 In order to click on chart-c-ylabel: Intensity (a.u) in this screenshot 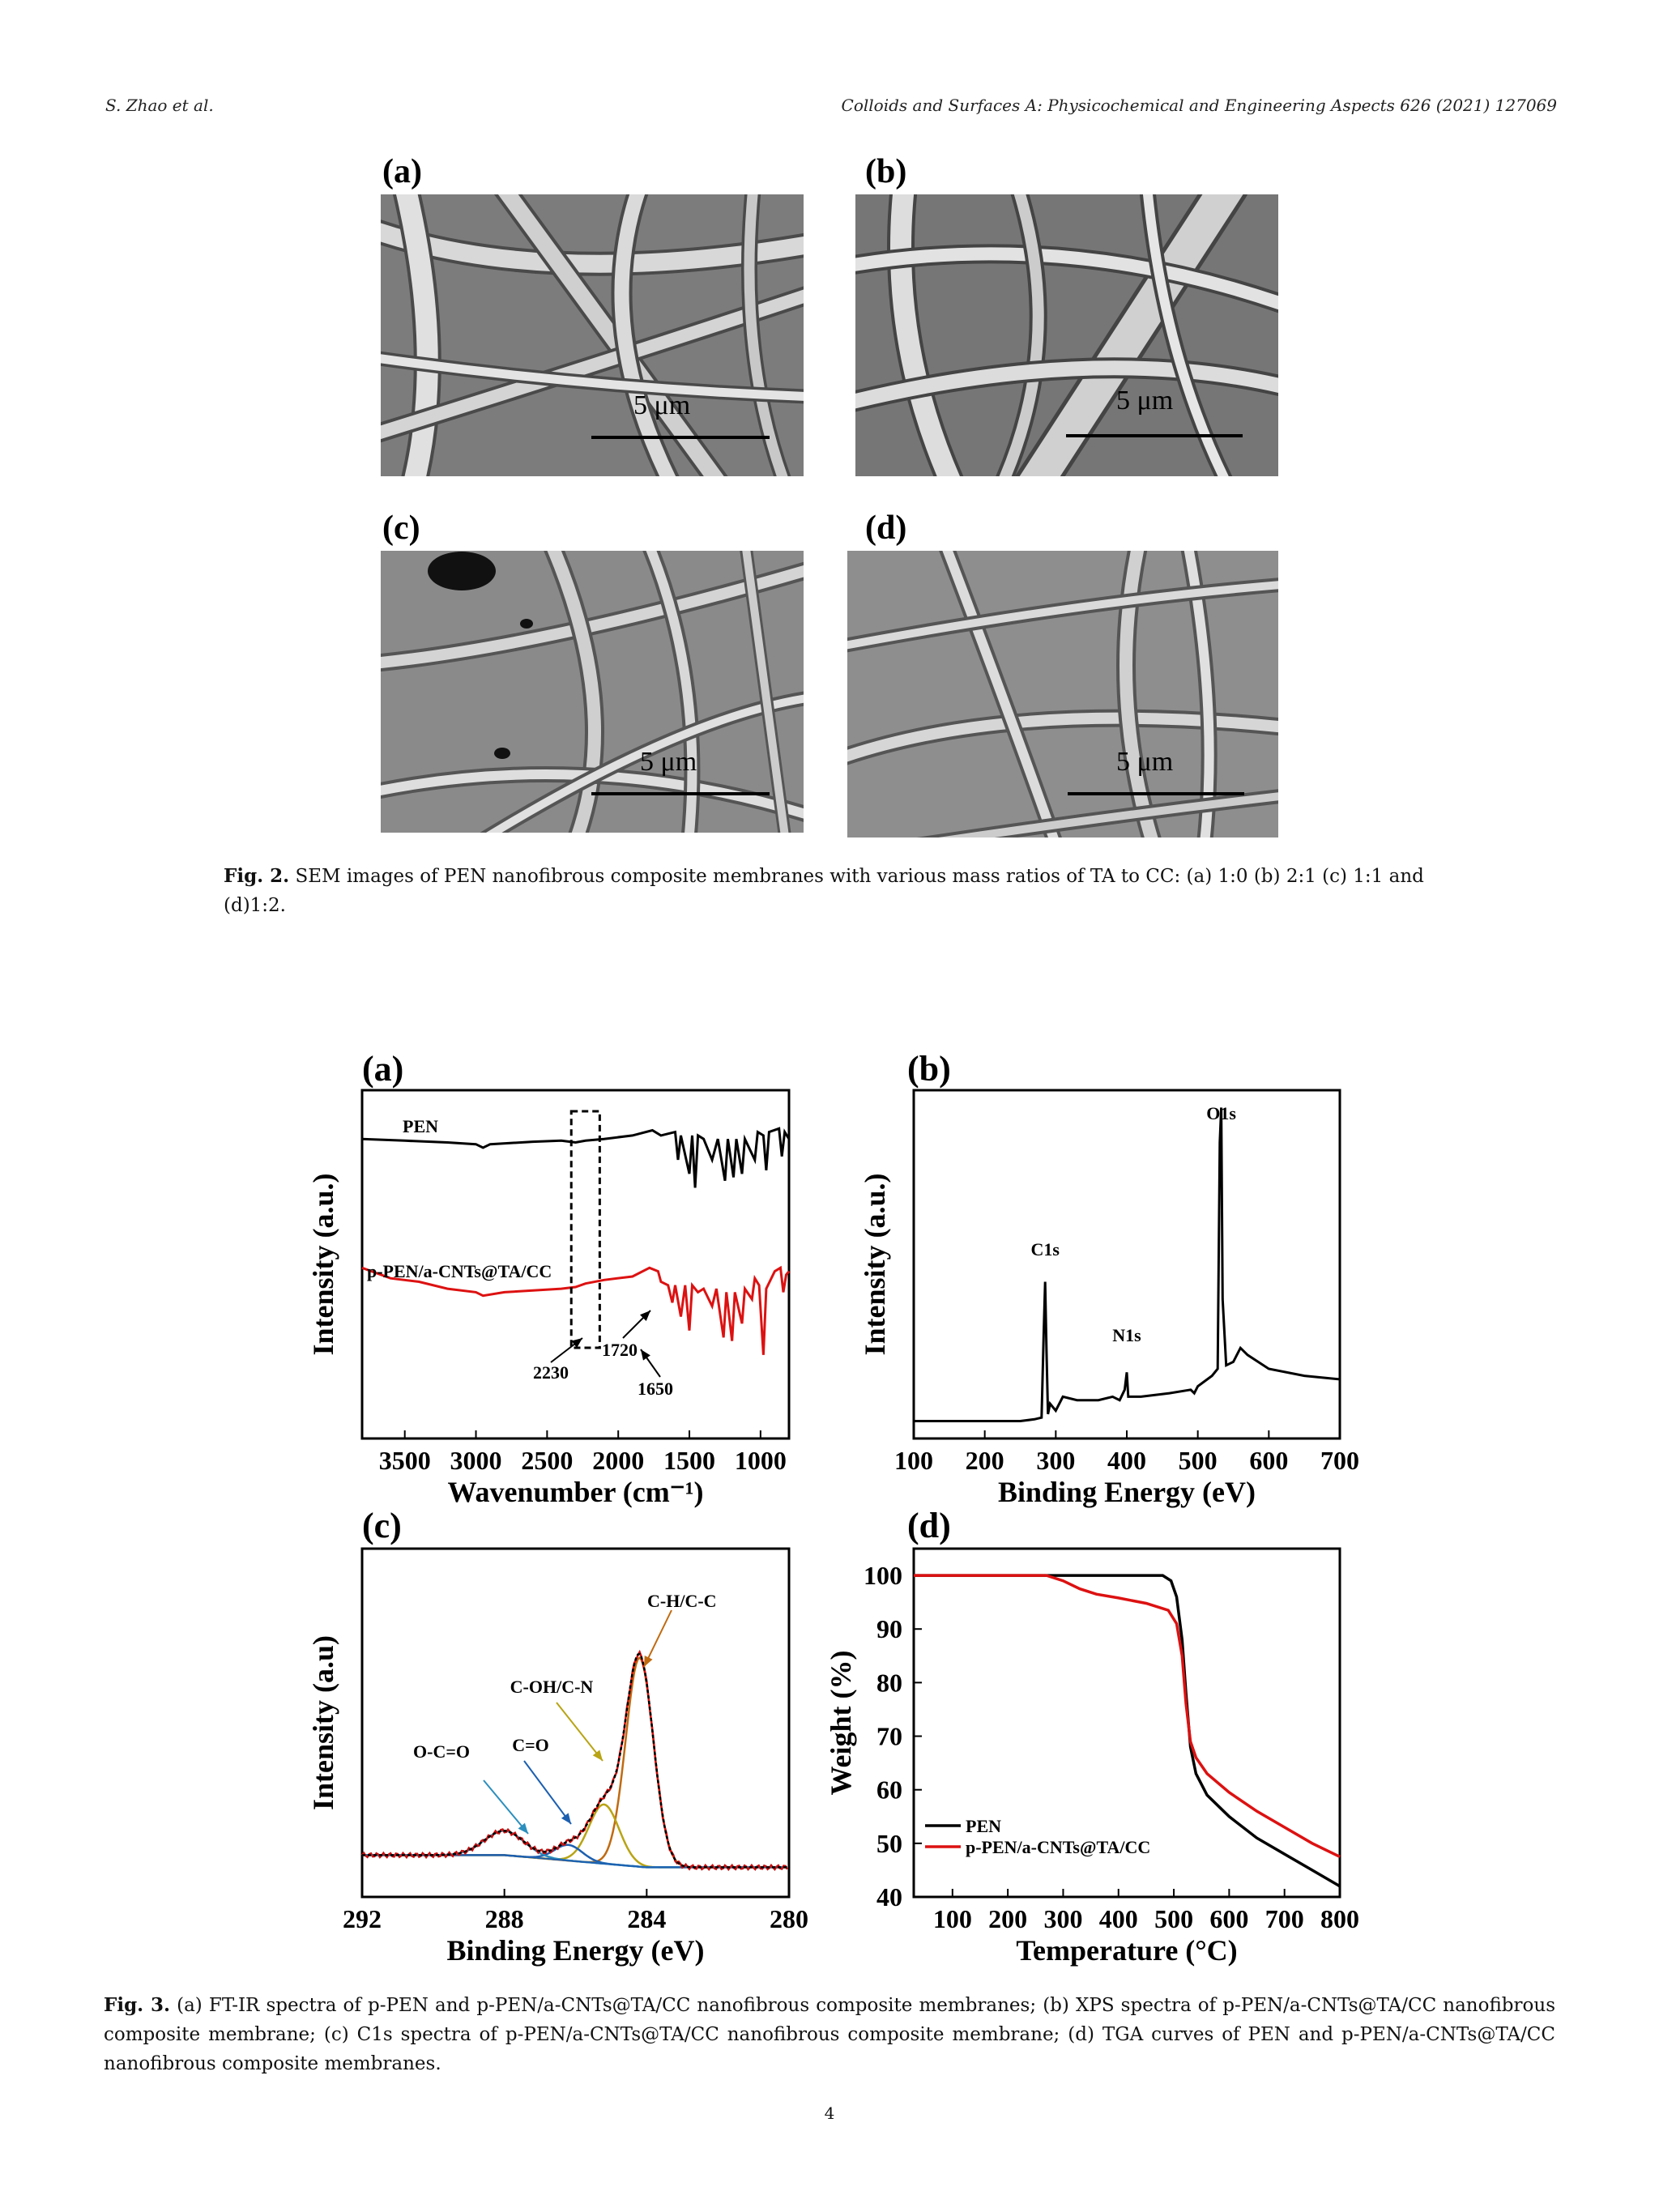, I will do `click(323, 1722)`.